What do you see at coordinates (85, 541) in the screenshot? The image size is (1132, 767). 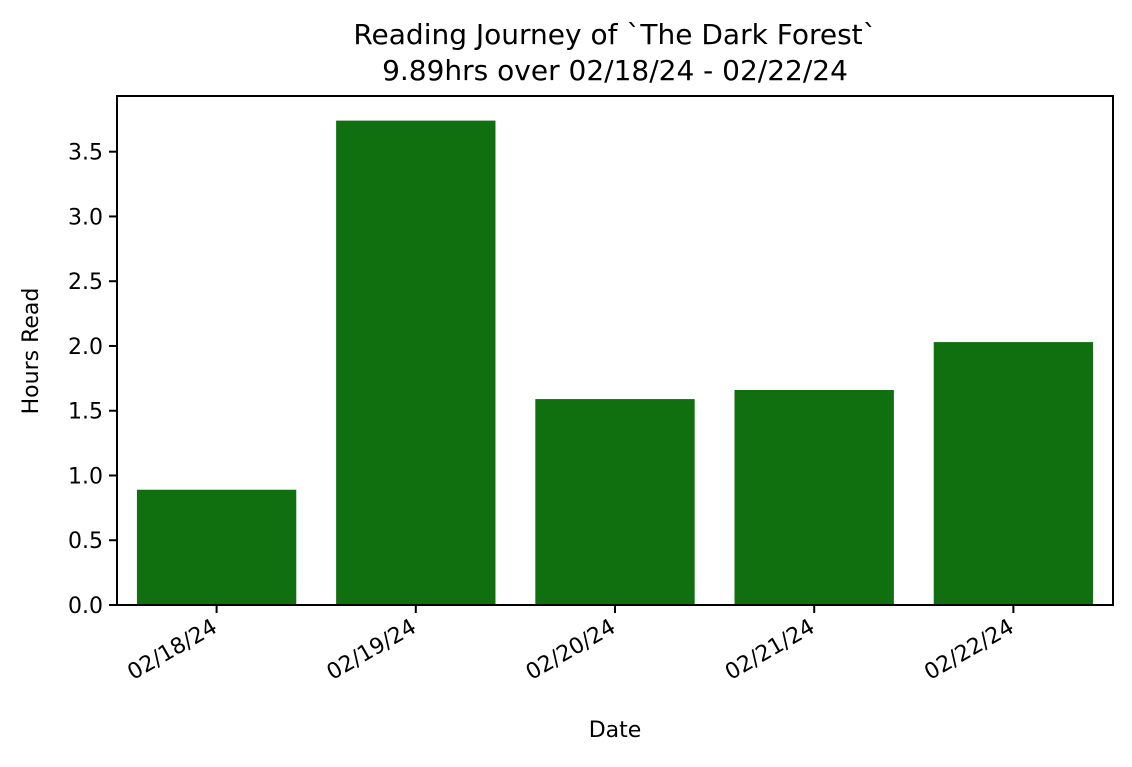 I see `y-tick-label: 0.5` at bounding box center [85, 541].